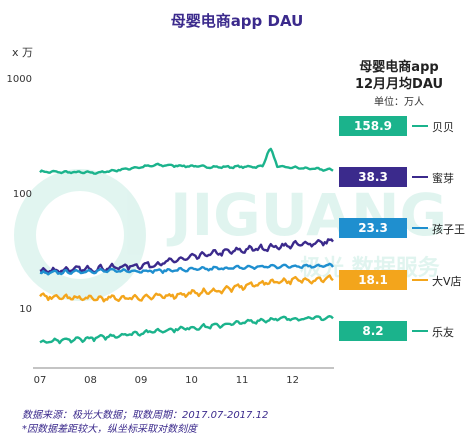 This screenshot has height=444, width=474. What do you see at coordinates (443, 178) in the screenshot?
I see `series-name-1: 蜜芽` at bounding box center [443, 178].